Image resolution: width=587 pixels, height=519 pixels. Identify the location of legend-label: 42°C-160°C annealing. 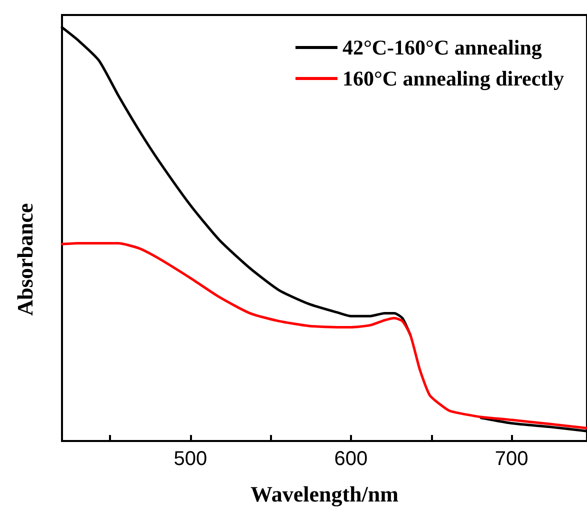
(442, 48).